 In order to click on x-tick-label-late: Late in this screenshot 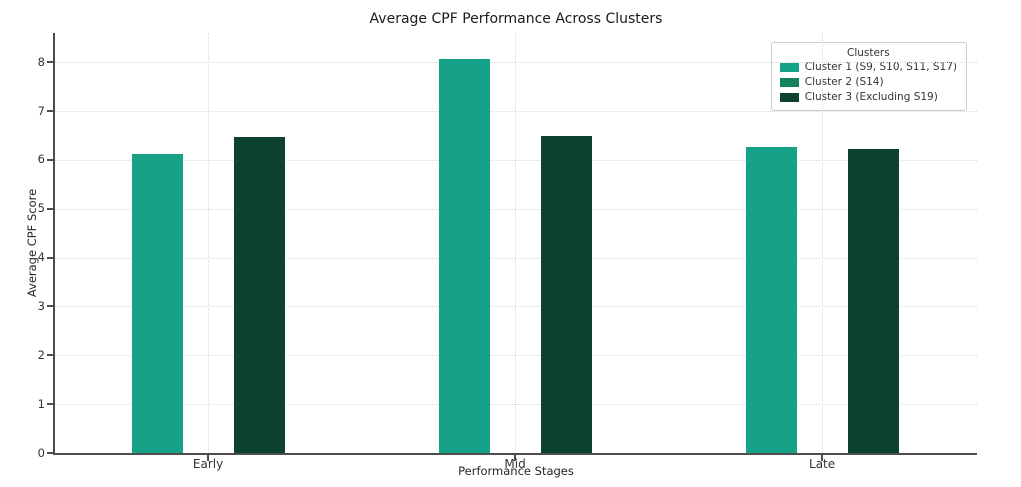, I will do `click(822, 464)`.